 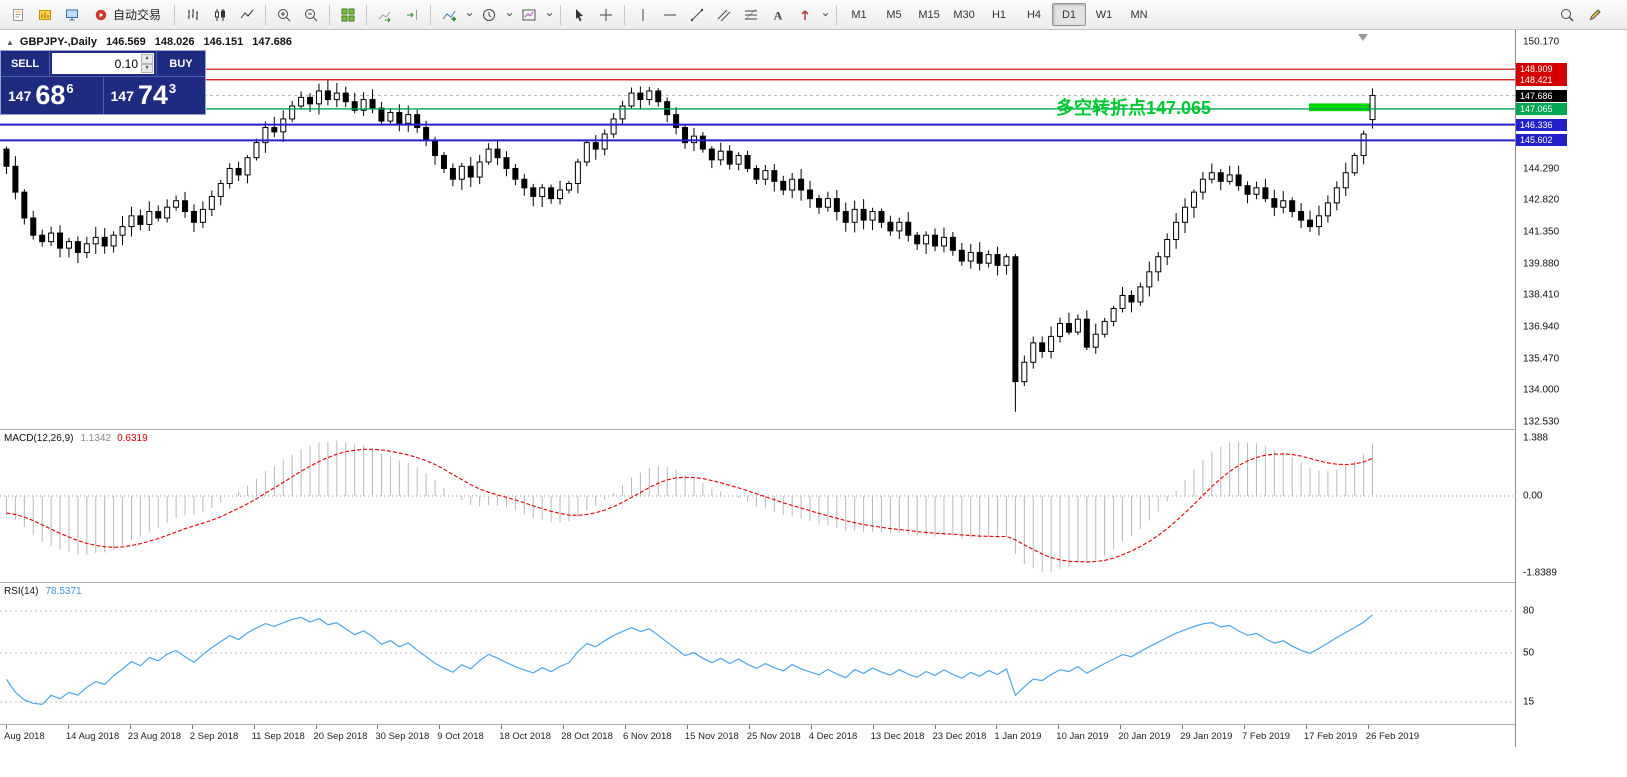 I want to click on text-annotation-object: 多空转折点147.065, so click(x=1134, y=108).